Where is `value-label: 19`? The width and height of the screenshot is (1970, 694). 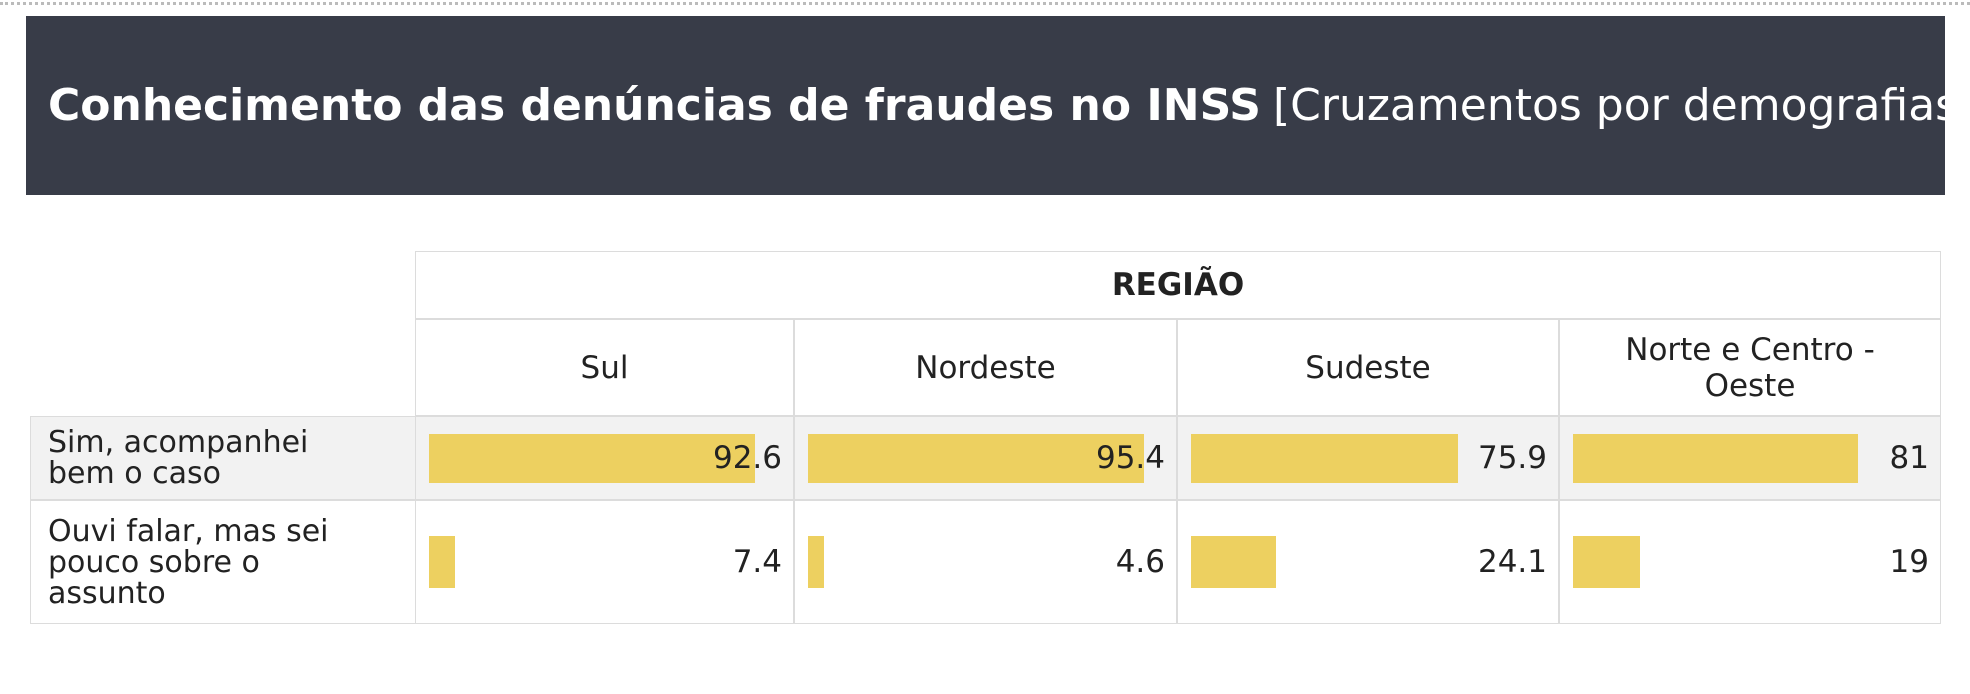
value-label: 19 is located at coordinates (1909, 562).